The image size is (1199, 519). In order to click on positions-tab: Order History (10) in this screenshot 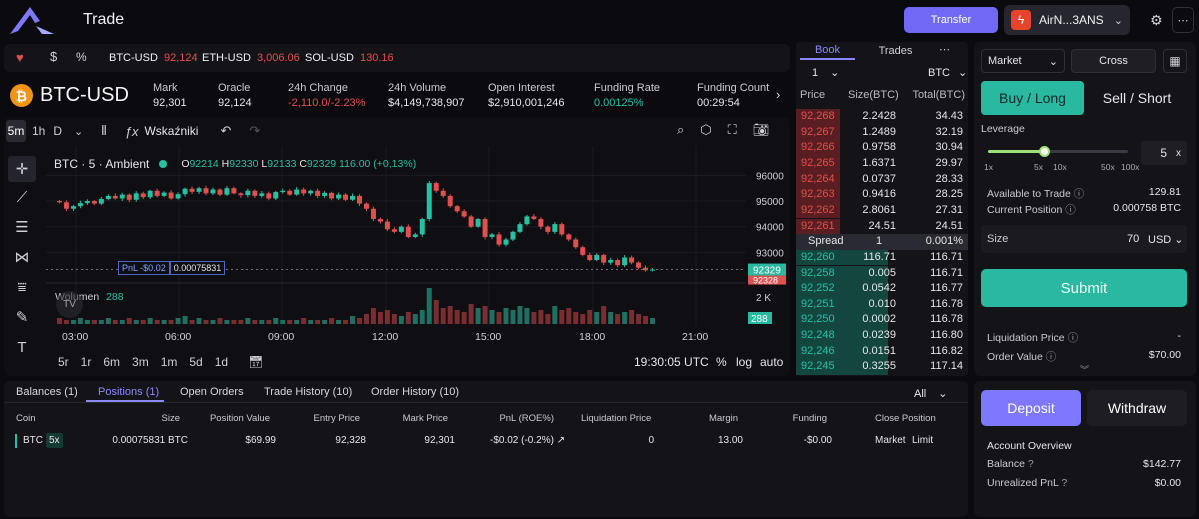, I will do `click(415, 392)`.